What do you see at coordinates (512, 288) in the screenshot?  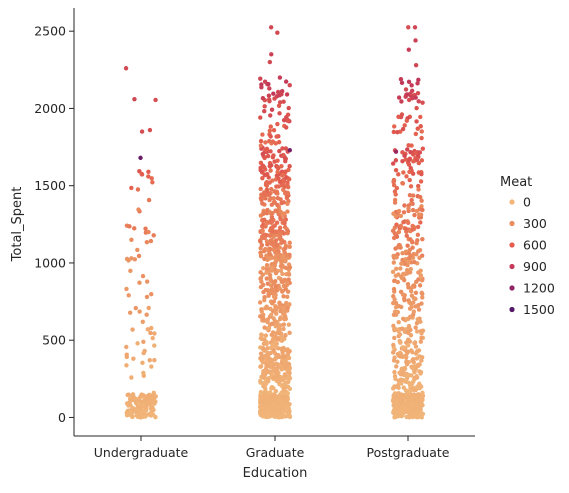 I see `legend-marker` at bounding box center [512, 288].